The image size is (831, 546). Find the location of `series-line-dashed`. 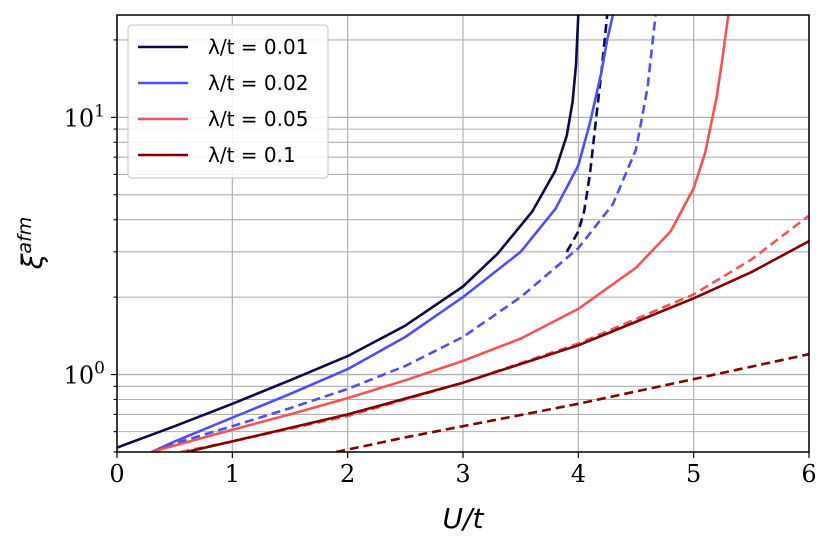

series-line-dashed is located at coordinates (572, 402).